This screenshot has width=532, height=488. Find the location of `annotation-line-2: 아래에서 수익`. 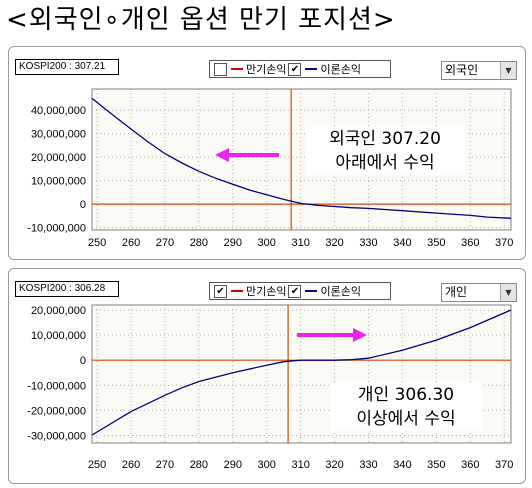

annotation-line-2: 아래에서 수익 is located at coordinates (385, 163).